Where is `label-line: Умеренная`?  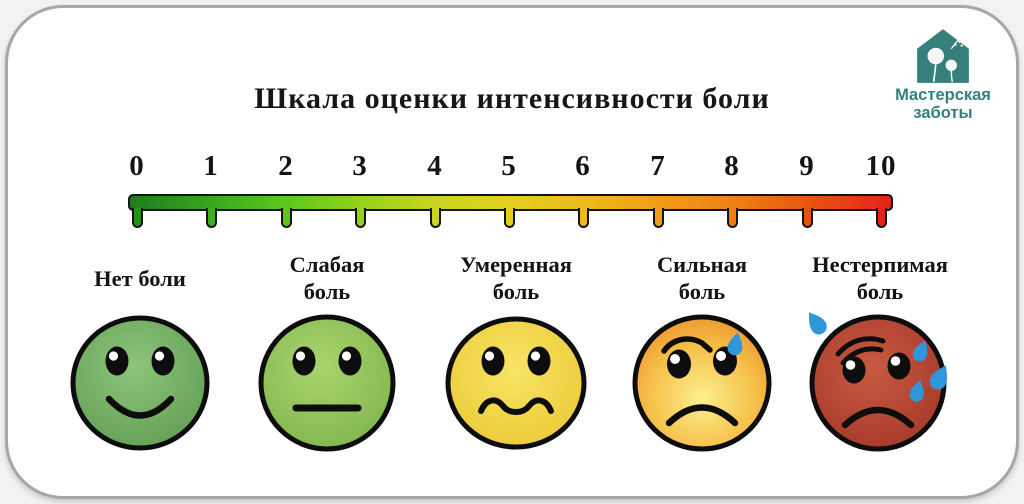 label-line: Умеренная is located at coordinates (516, 265).